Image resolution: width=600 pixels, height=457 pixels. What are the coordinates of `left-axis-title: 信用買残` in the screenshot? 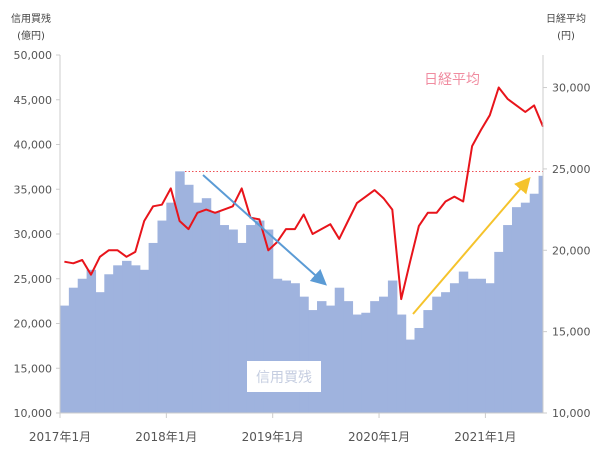 It's located at (31, 18).